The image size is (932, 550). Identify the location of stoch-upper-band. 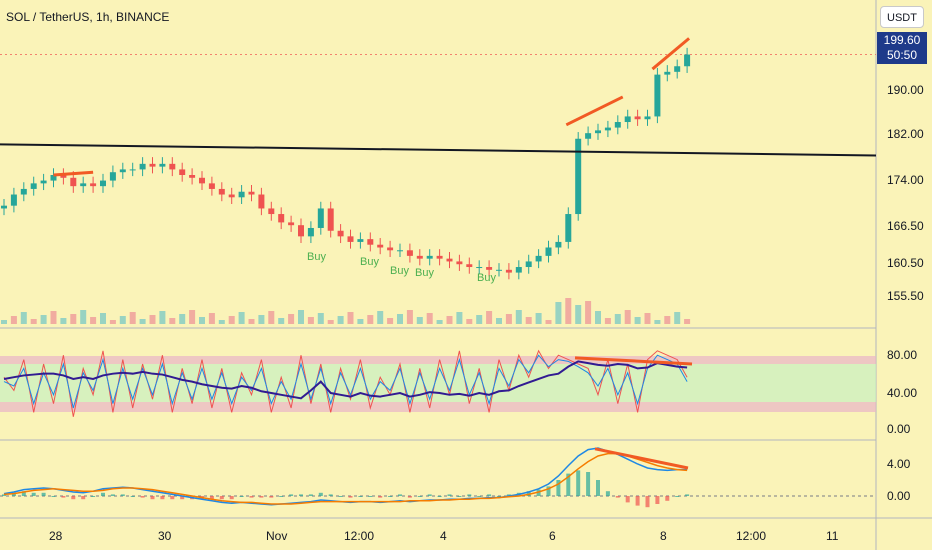
(438, 360).